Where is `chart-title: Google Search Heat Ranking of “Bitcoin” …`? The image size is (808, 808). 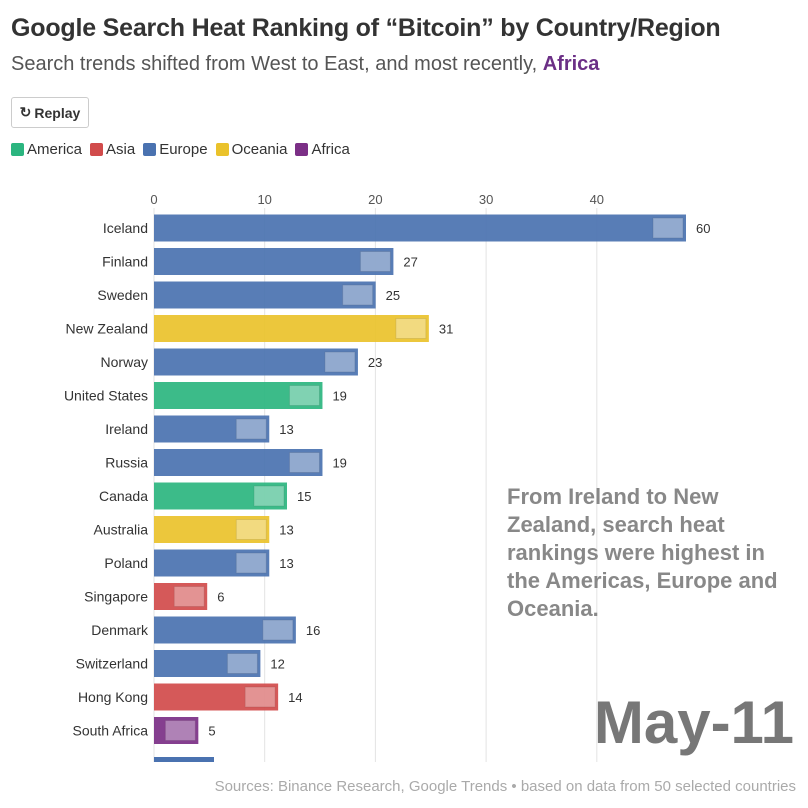
chart-title: Google Search Heat Ranking of “Bitcoin” … is located at coordinates (366, 28).